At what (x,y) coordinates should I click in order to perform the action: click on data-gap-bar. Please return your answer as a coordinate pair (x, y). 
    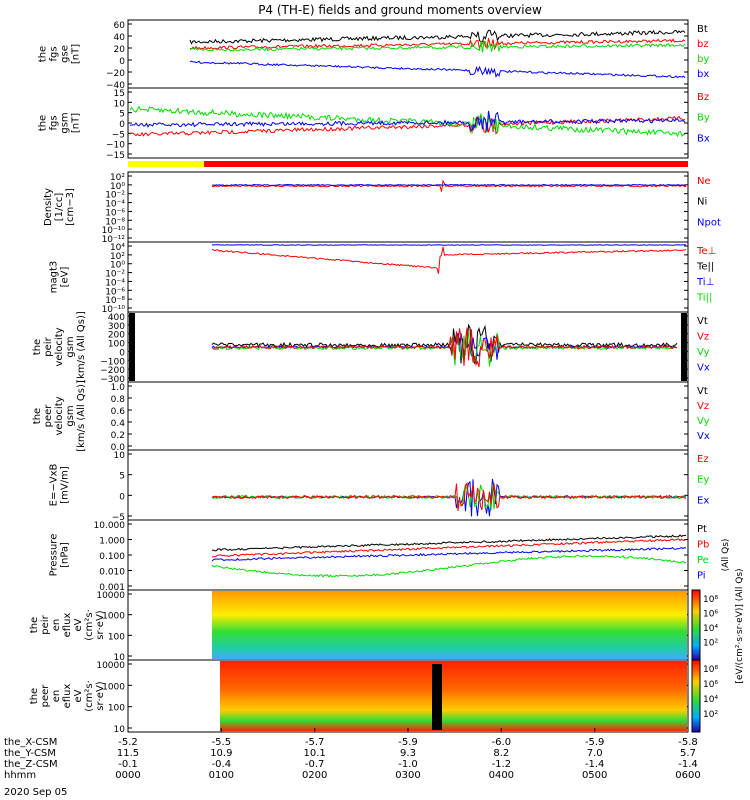
    Looking at the image, I should click on (132, 347).